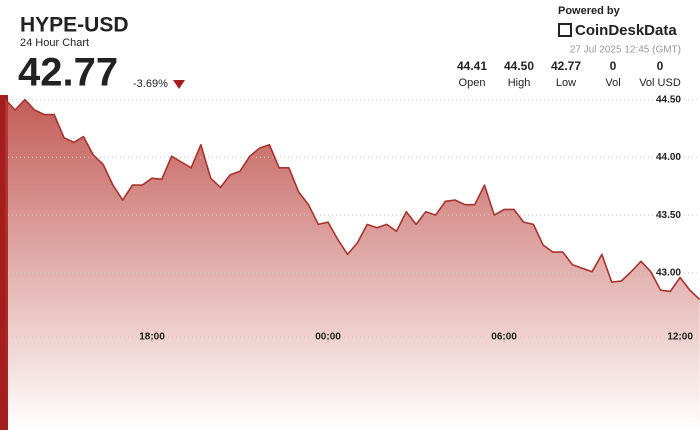 The height and width of the screenshot is (430, 700). I want to click on chart-subtitle: 24 Hour Chart, so click(54, 43).